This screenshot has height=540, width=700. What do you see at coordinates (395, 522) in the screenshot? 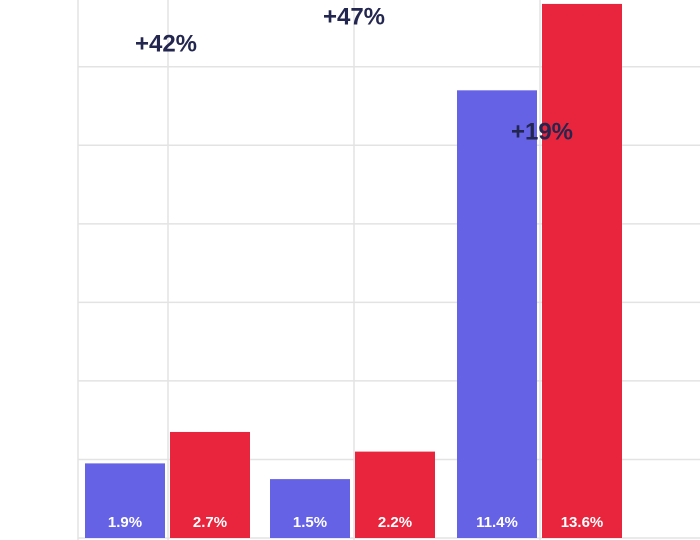
I see `bar-value-label: 2.2%` at bounding box center [395, 522].